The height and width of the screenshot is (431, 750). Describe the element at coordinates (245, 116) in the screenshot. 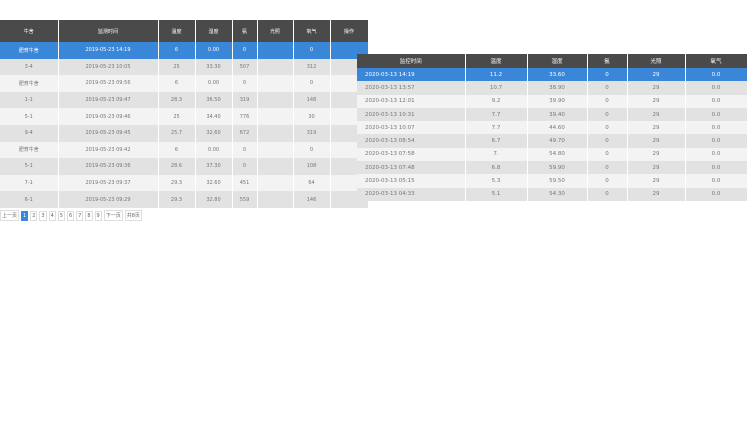

I see `table-cell: 776` at that location.